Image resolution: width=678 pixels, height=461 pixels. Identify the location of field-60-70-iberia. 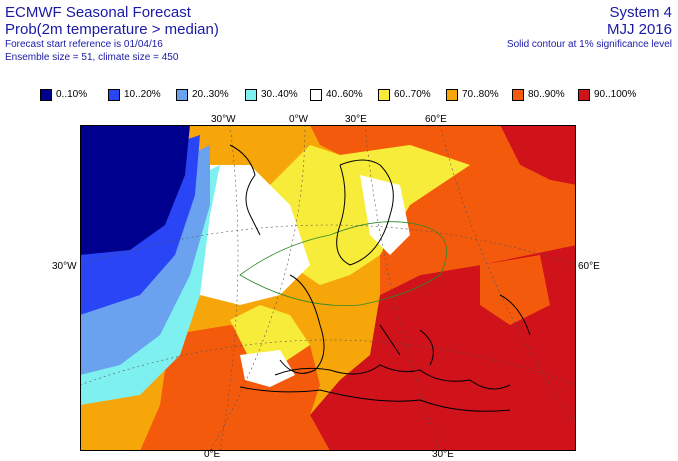
(270, 335).